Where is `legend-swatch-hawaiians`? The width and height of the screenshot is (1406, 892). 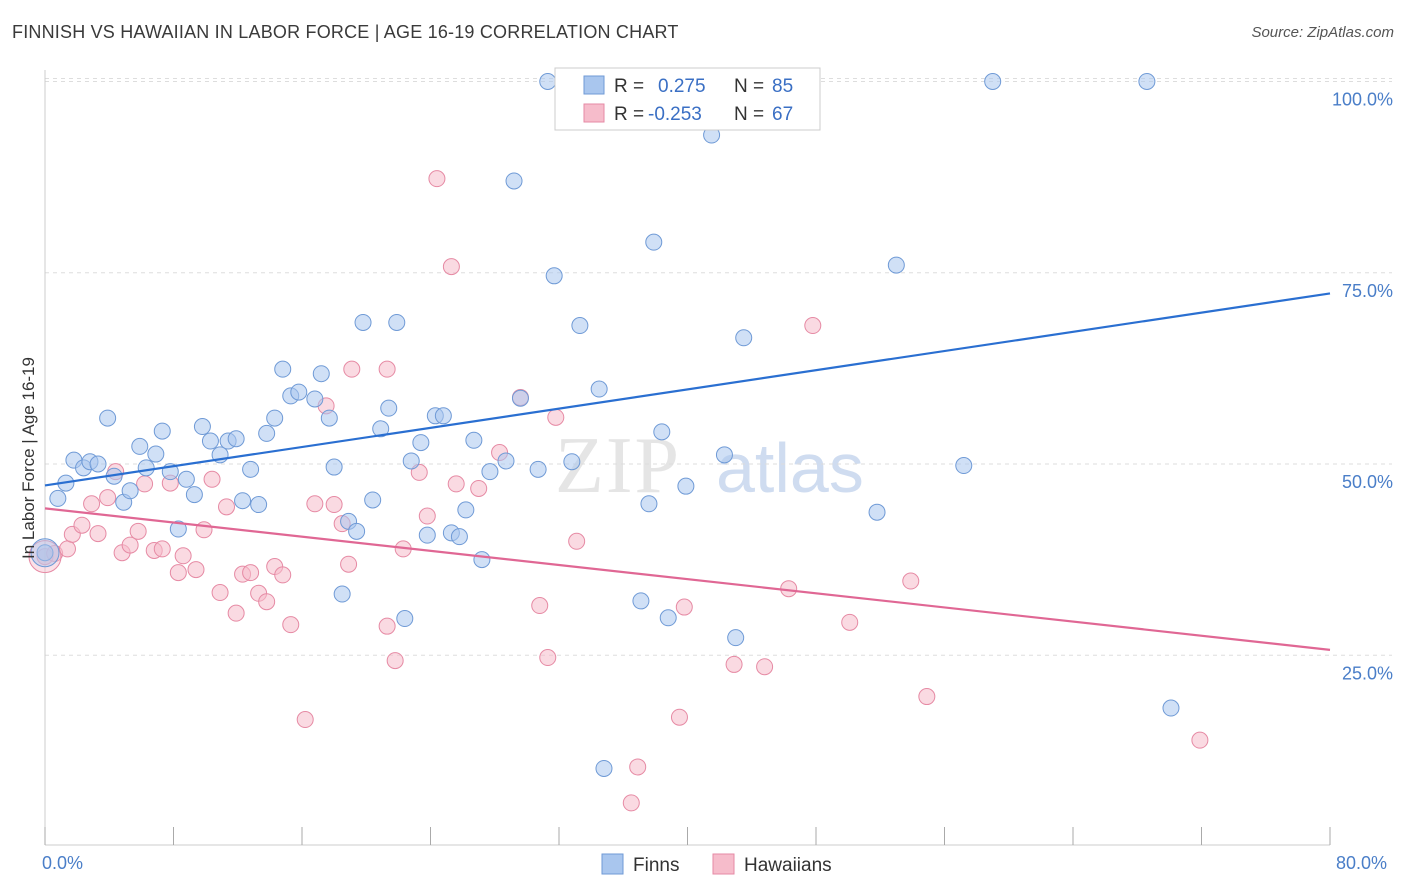
legend-swatch-hawaiians is located at coordinates (594, 113).